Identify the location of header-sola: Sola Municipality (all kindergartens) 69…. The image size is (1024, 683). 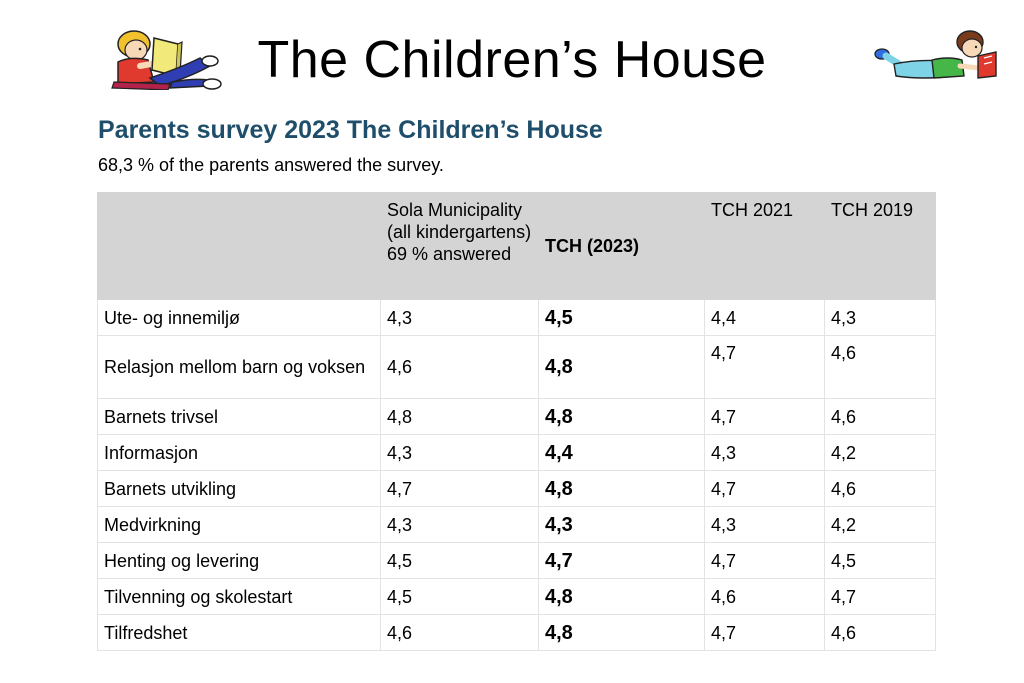
(459, 246).